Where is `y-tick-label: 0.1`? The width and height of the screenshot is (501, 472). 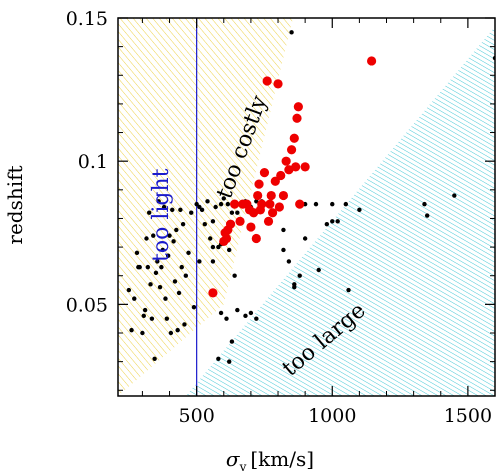 y-tick-label: 0.1 is located at coordinates (93, 162).